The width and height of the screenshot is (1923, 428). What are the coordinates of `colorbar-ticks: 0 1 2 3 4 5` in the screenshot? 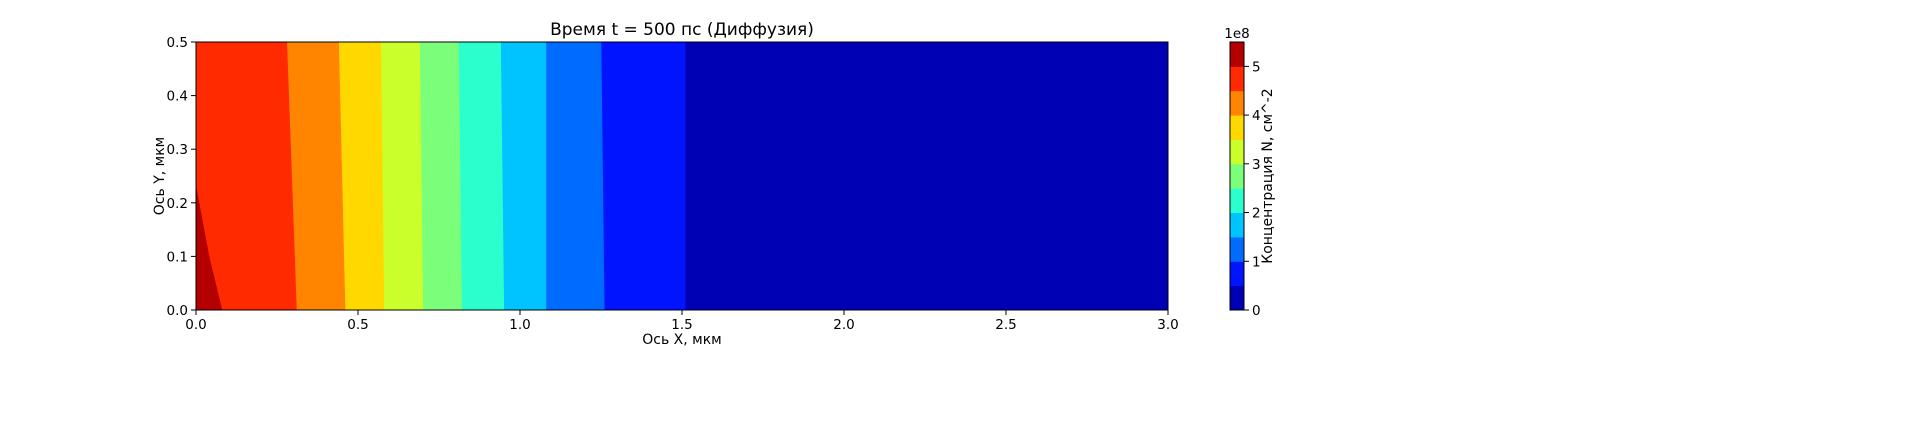 It's located at (1252, 189).